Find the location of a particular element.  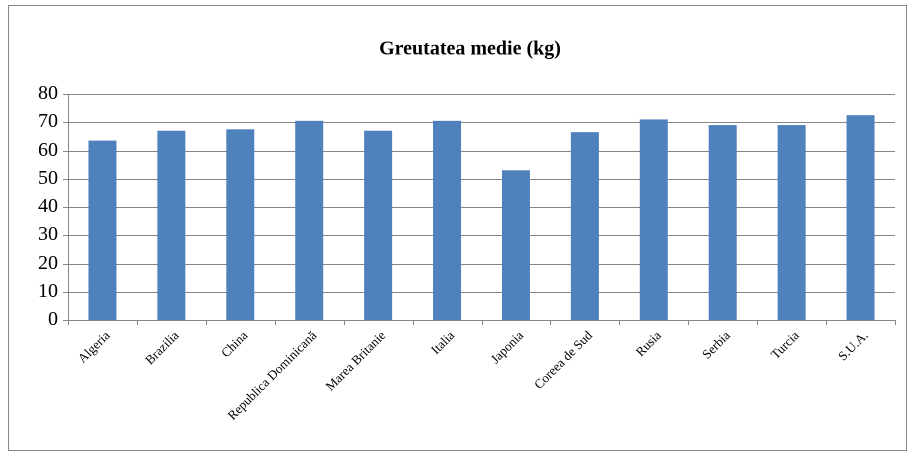

y-tick-label: 80 is located at coordinates (48, 93).